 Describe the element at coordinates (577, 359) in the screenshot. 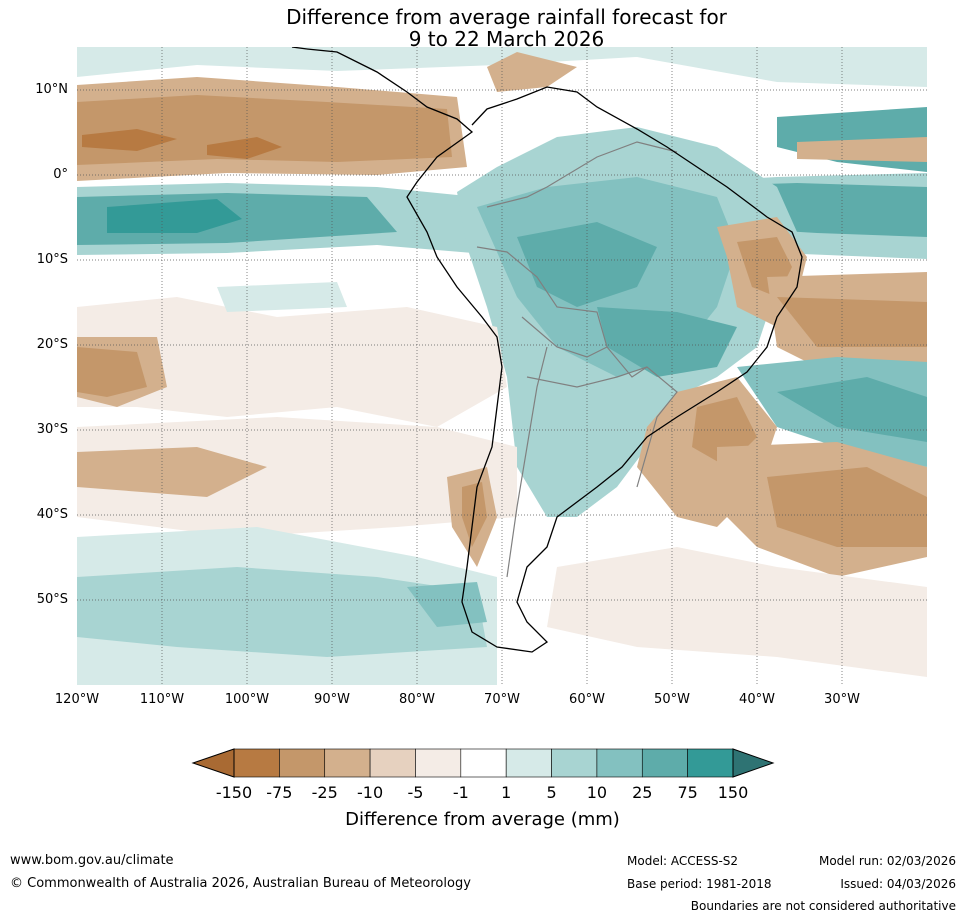

I see `country-borders` at that location.